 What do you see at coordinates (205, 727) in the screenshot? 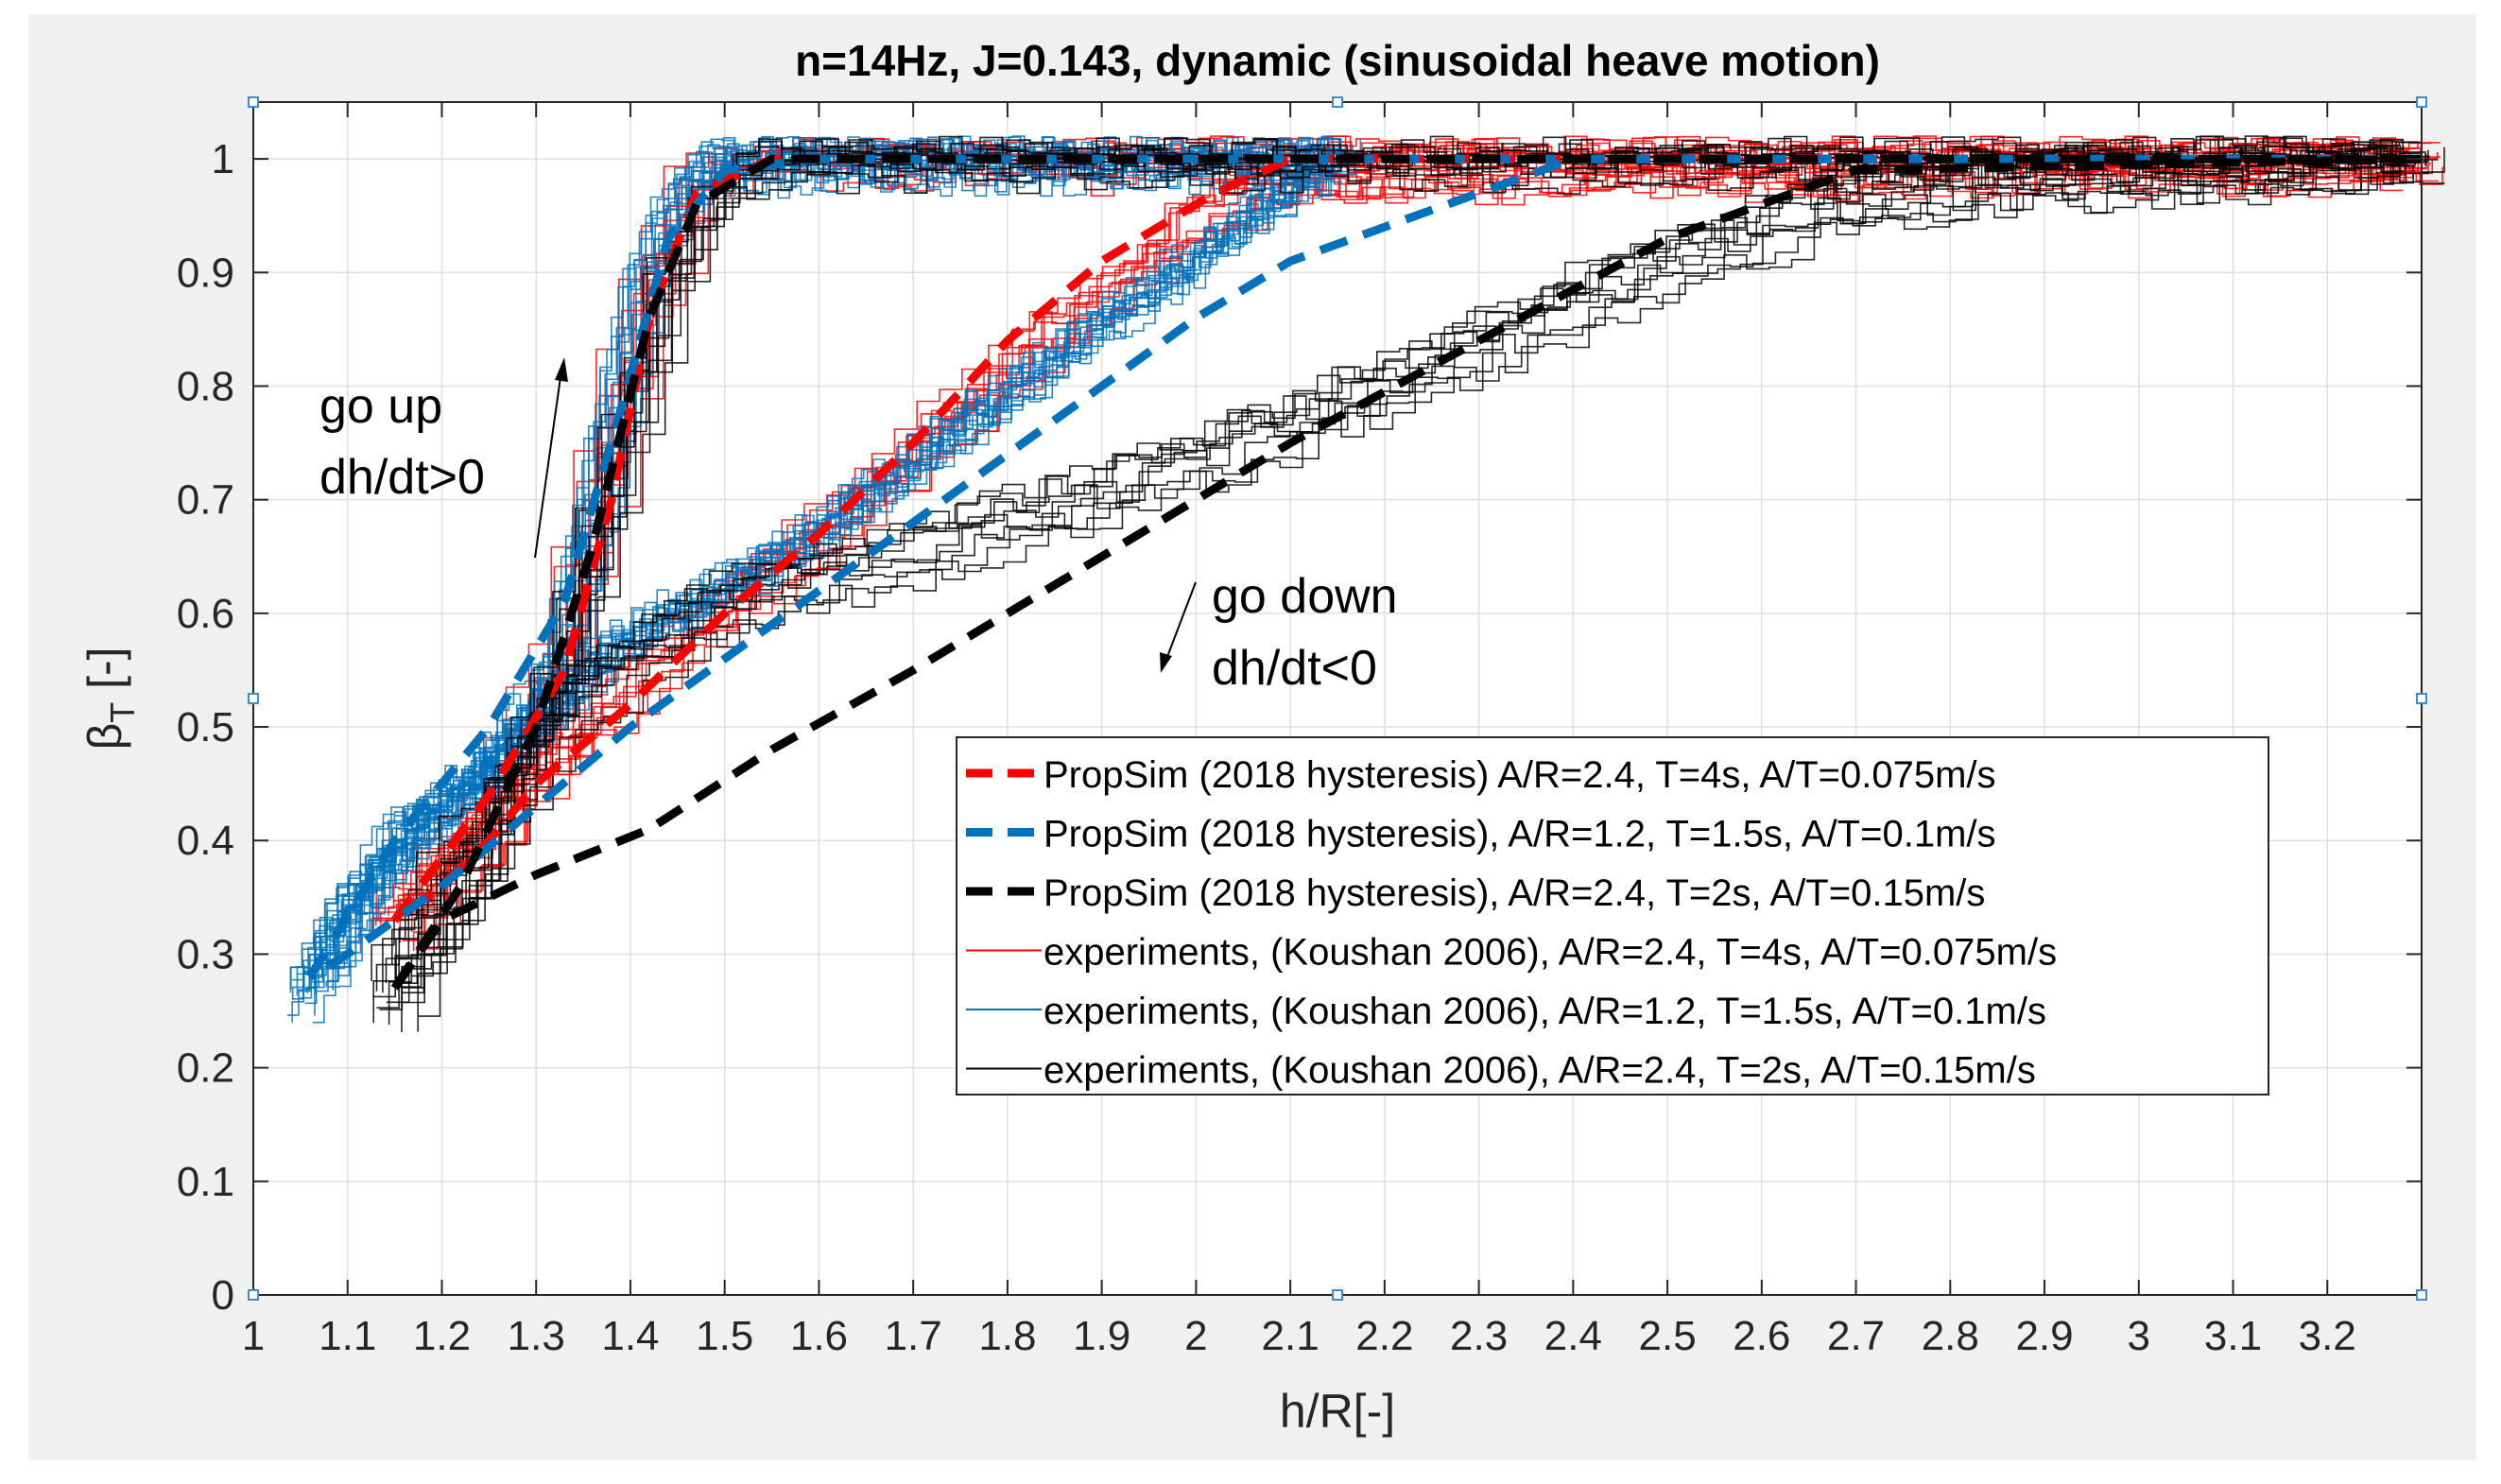
I see `y-tick-label: 0.5` at bounding box center [205, 727].